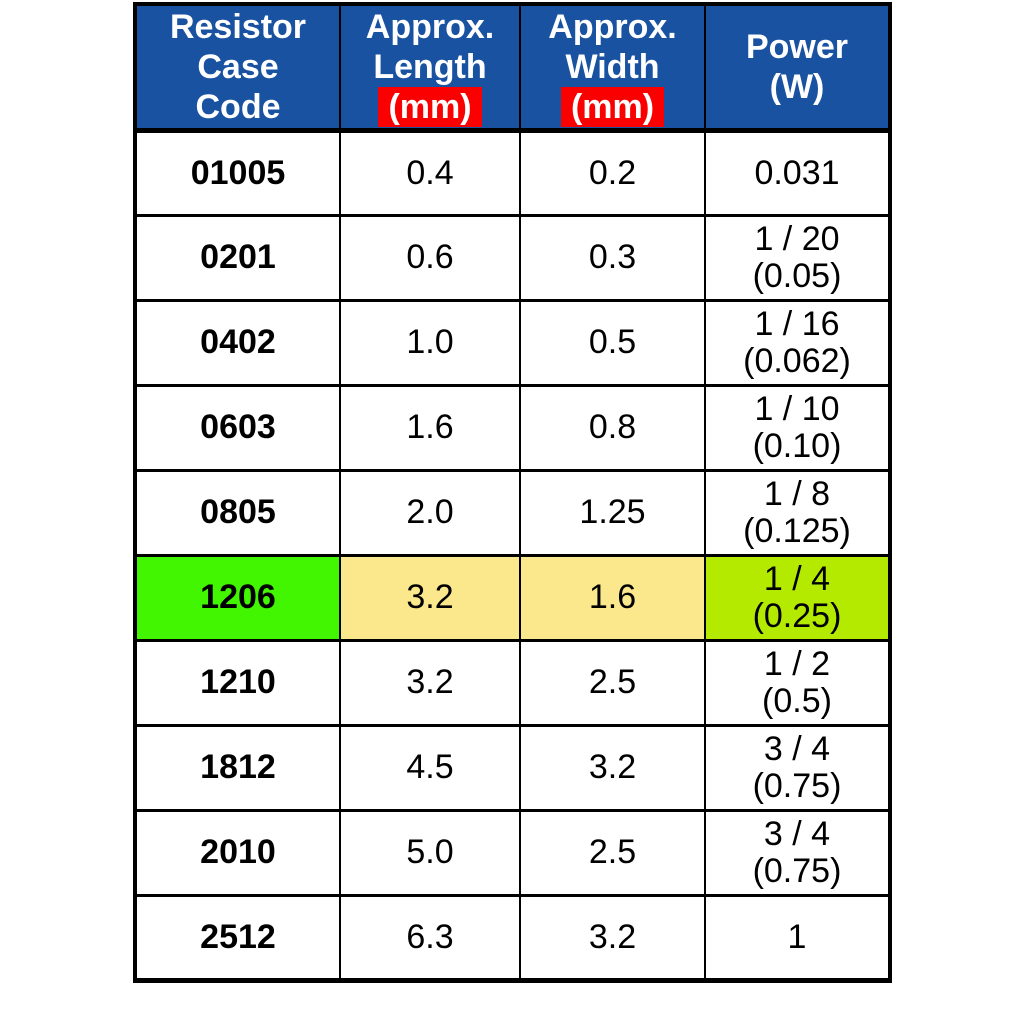 Image resolution: width=1024 pixels, height=1024 pixels. I want to click on power-watts: (0.05), so click(797, 275).